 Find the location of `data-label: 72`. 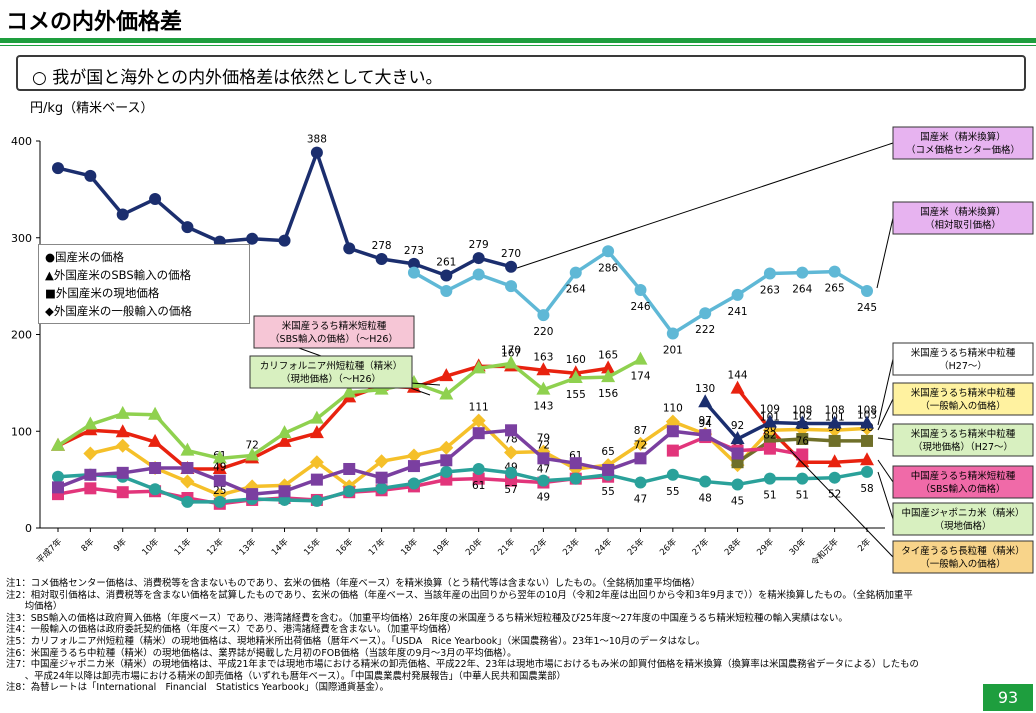

data-label: 72 is located at coordinates (543, 445).